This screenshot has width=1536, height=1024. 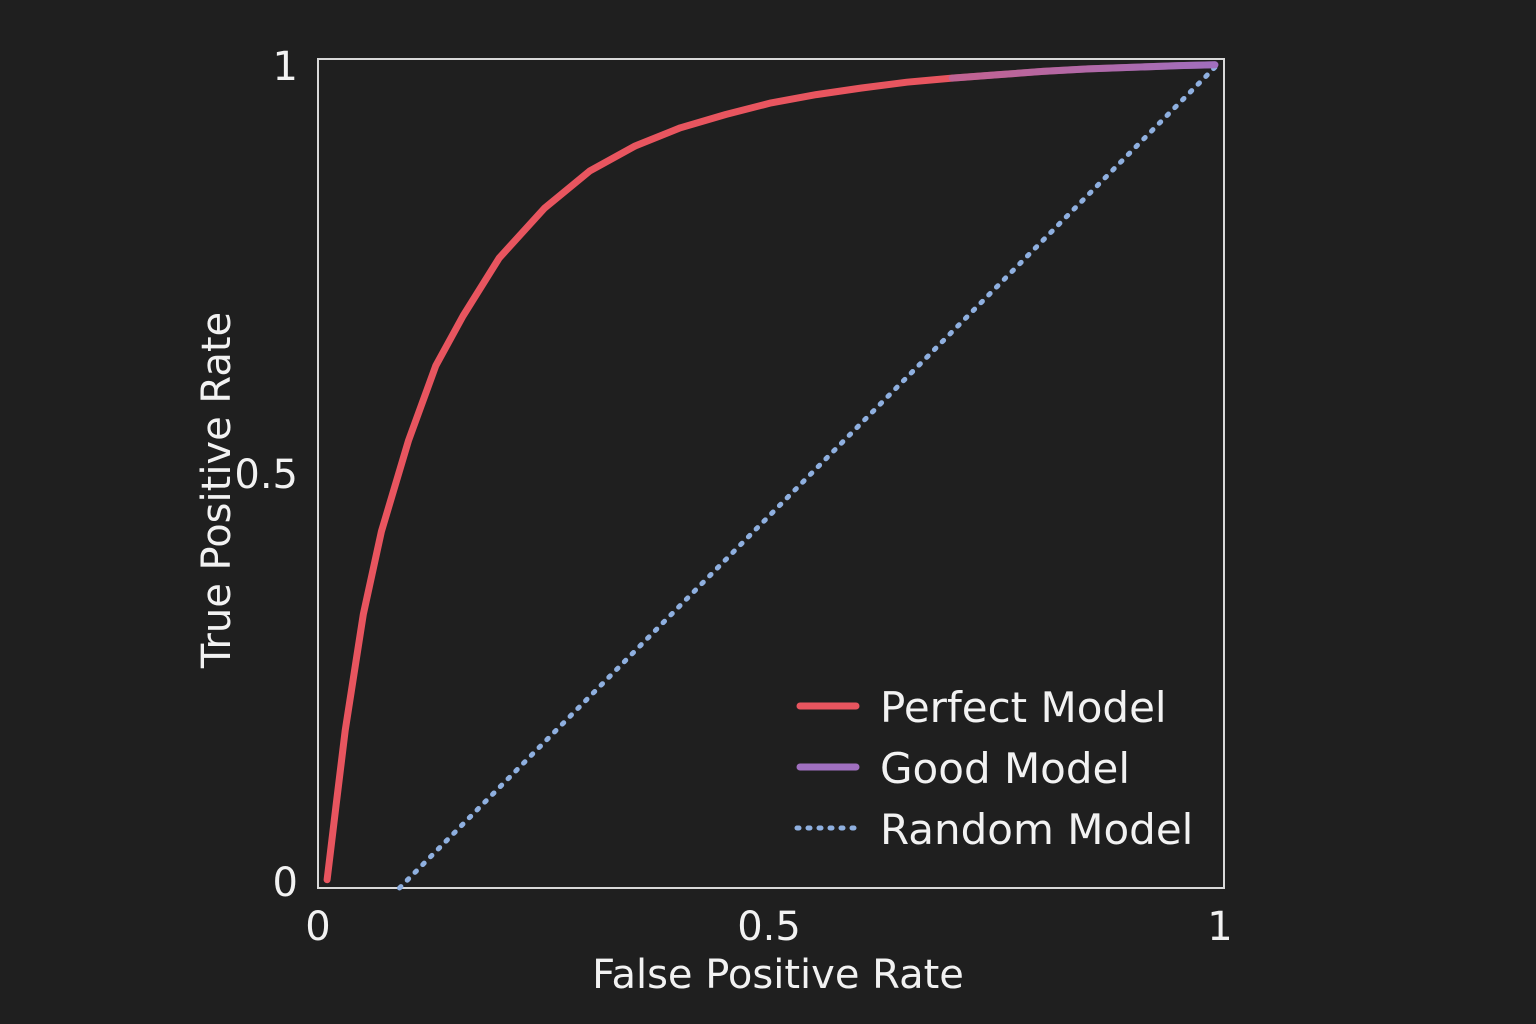 What do you see at coordinates (266, 475) in the screenshot?
I see `y-tick-label-0.5: 0.5` at bounding box center [266, 475].